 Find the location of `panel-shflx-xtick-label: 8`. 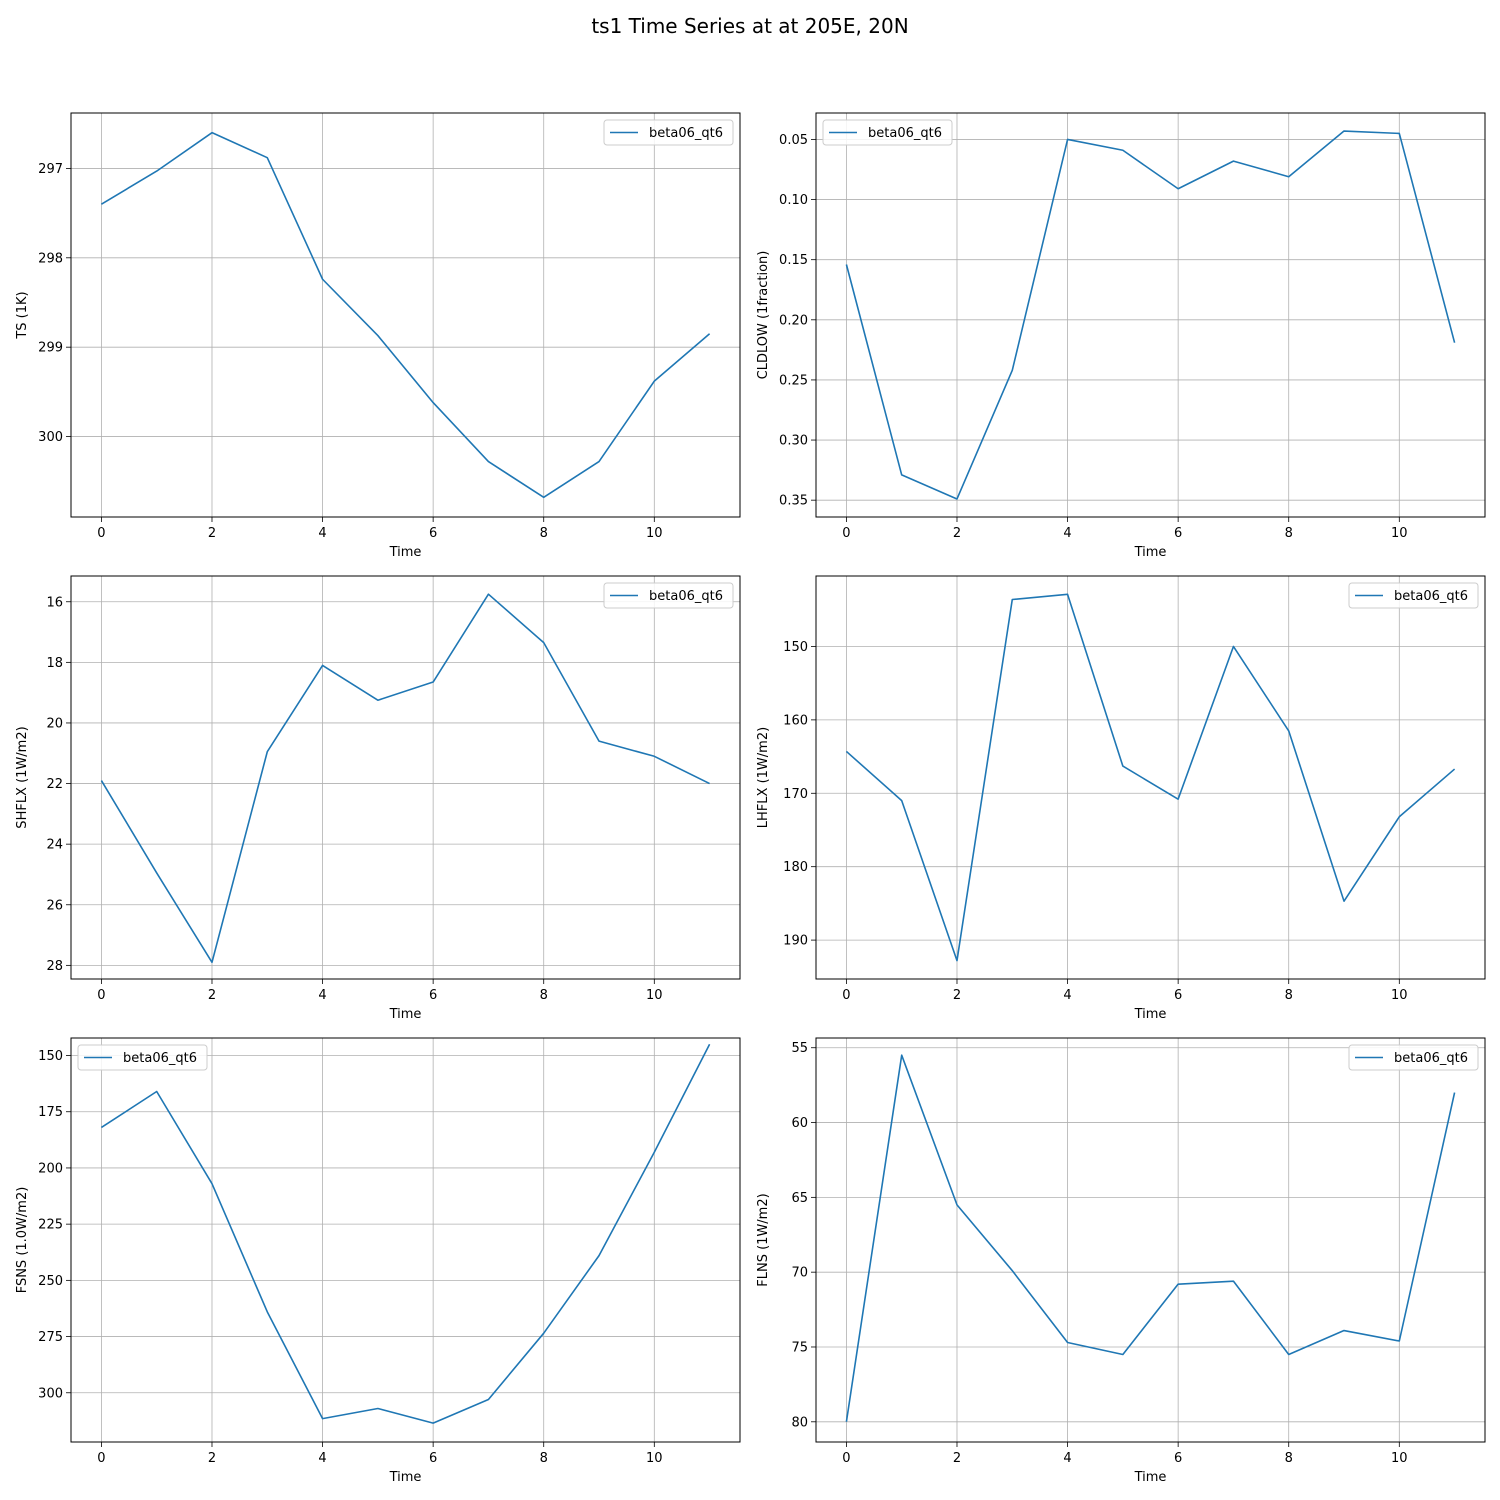

panel-shflx-xtick-label: 8 is located at coordinates (544, 995).